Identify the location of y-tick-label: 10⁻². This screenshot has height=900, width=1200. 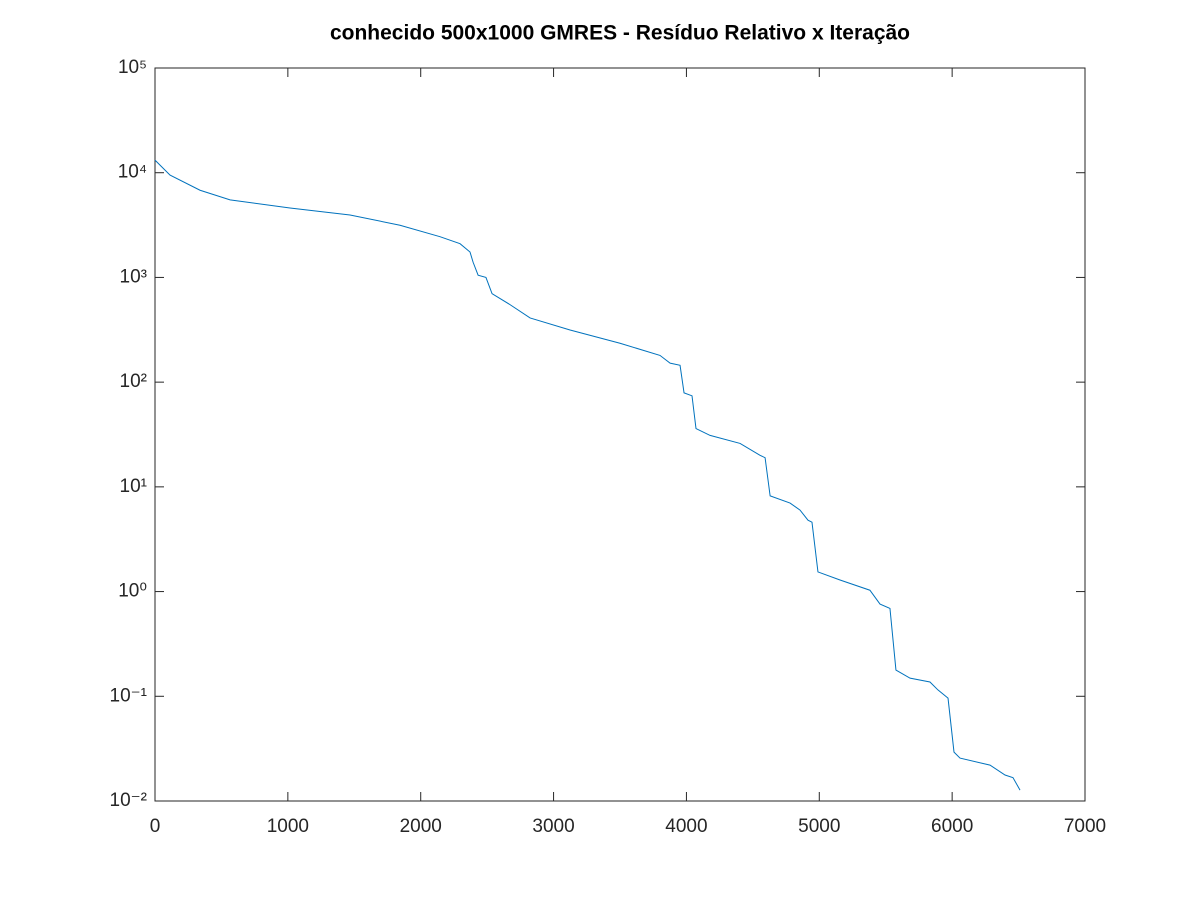
(129, 800).